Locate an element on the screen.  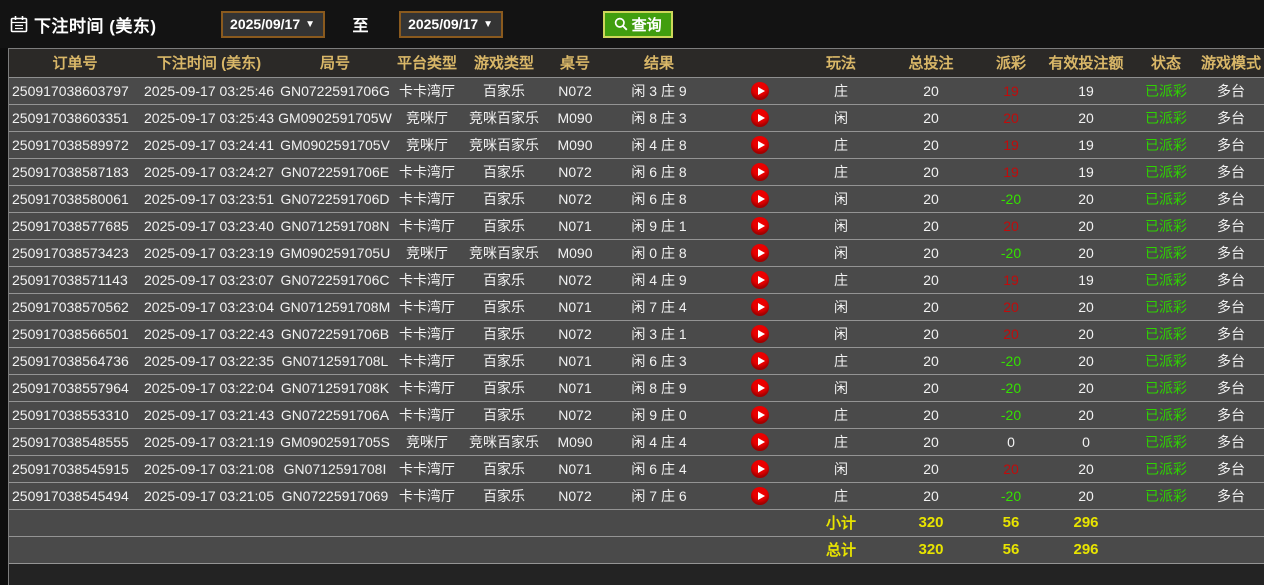
col-header-bet_time: 下注时间 (美东) is located at coordinates (209, 63).